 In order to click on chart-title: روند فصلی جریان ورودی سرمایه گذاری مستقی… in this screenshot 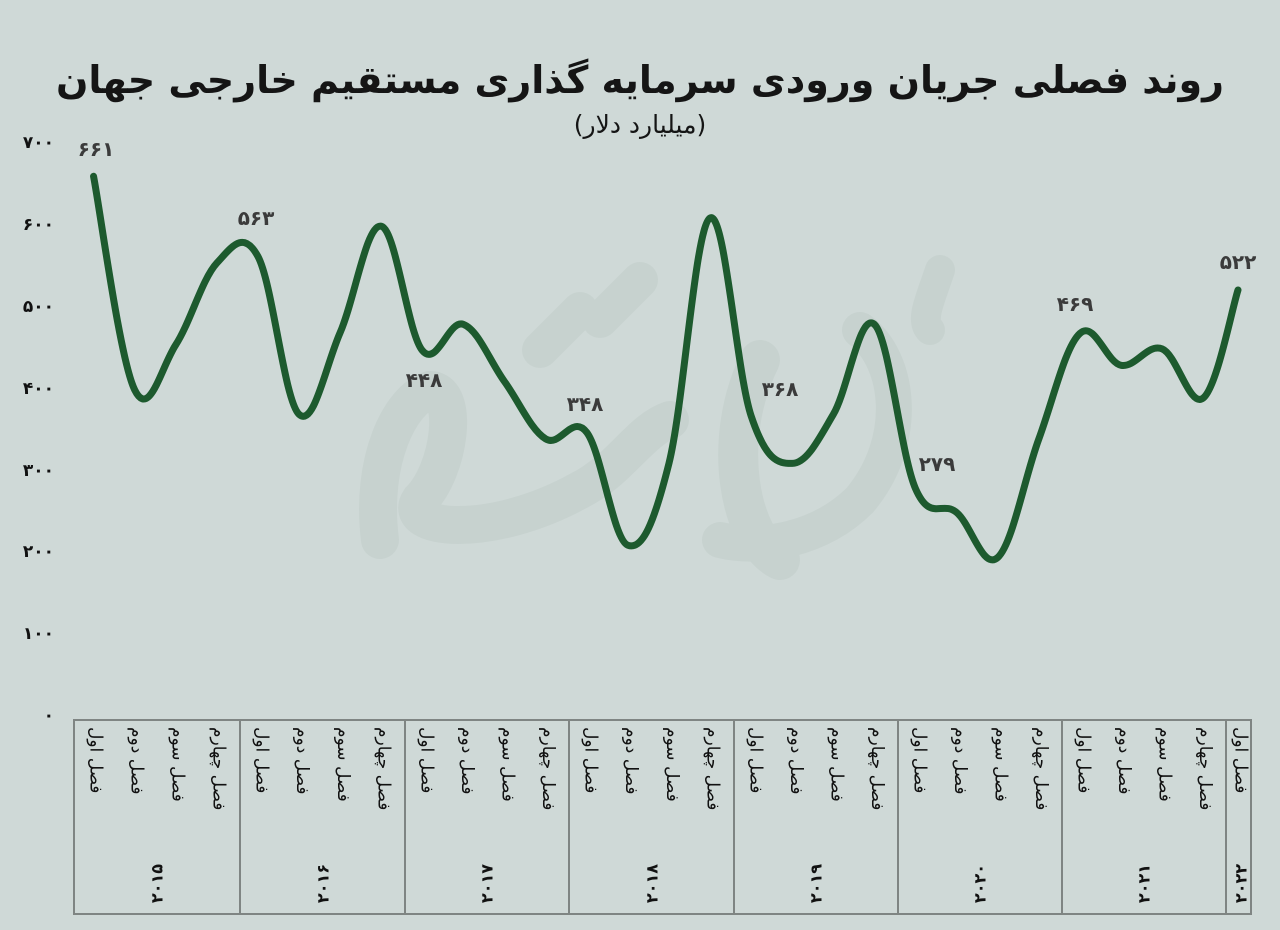, I will do `click(640, 80)`.